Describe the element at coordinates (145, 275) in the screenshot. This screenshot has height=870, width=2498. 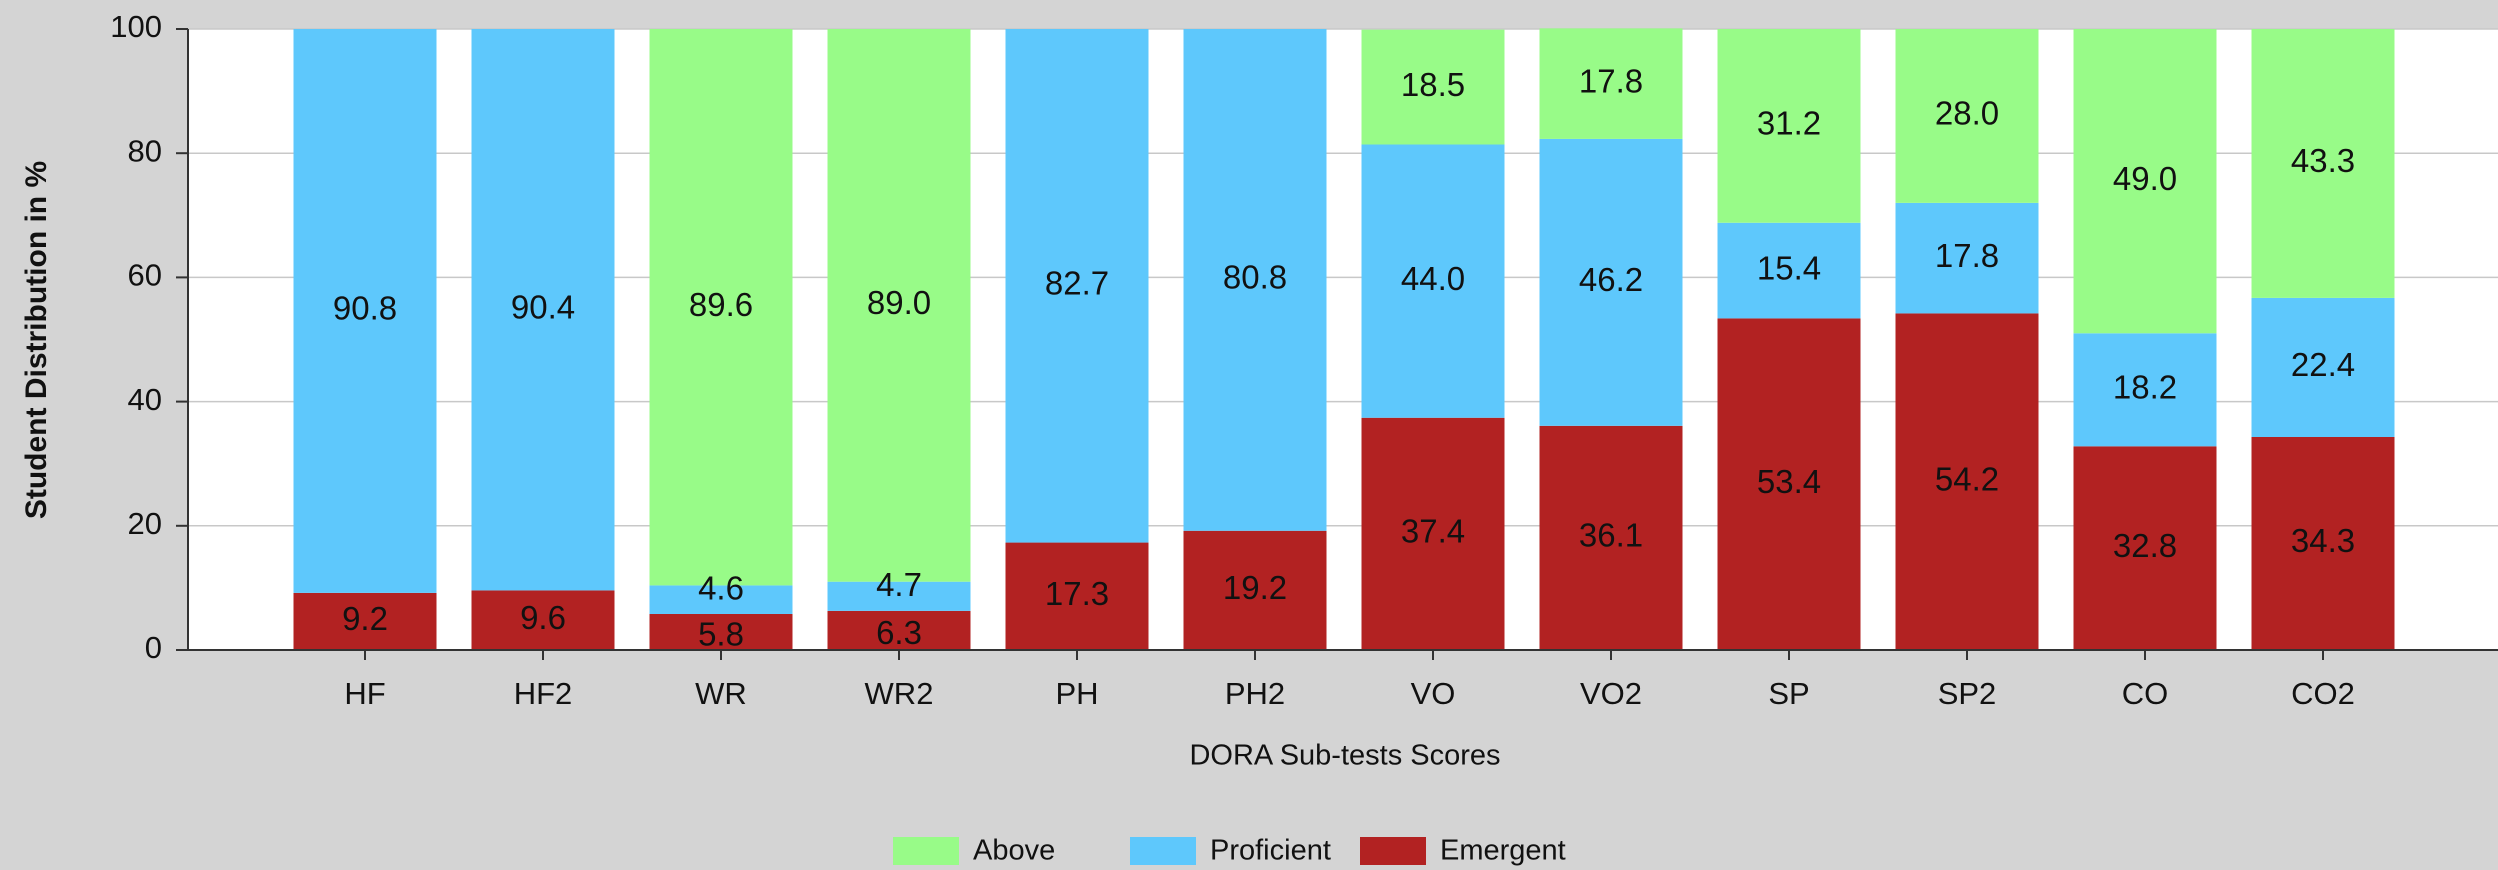
I see `y-tick-label: 60` at that location.